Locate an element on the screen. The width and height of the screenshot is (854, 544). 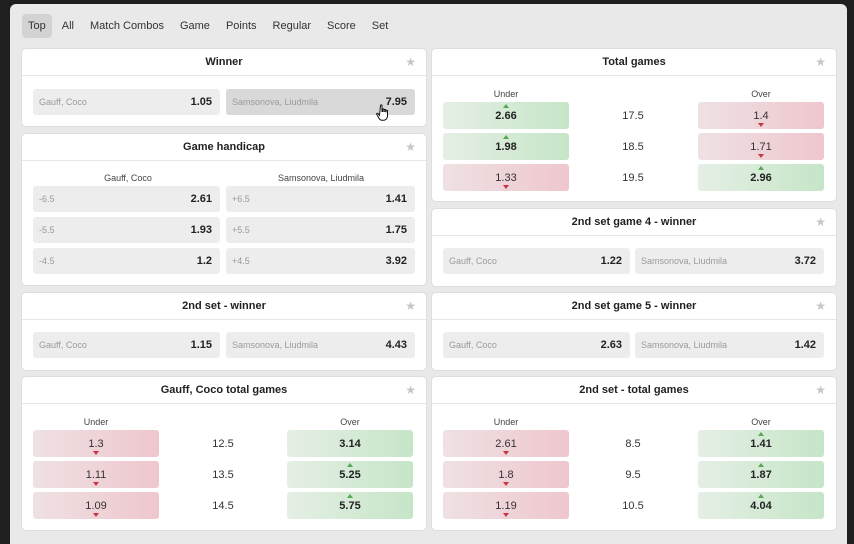
card-header: 2nd set - winner ★ is located at coordinates (224, 306).